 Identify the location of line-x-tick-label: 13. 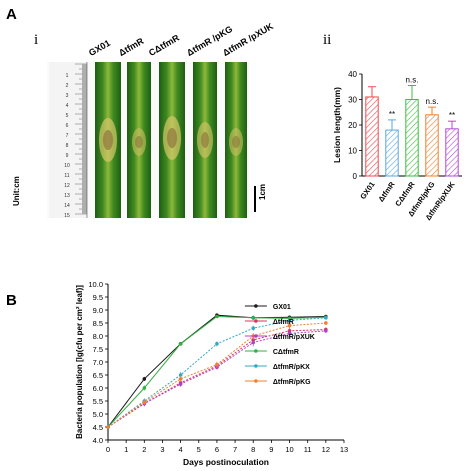
(344, 449).